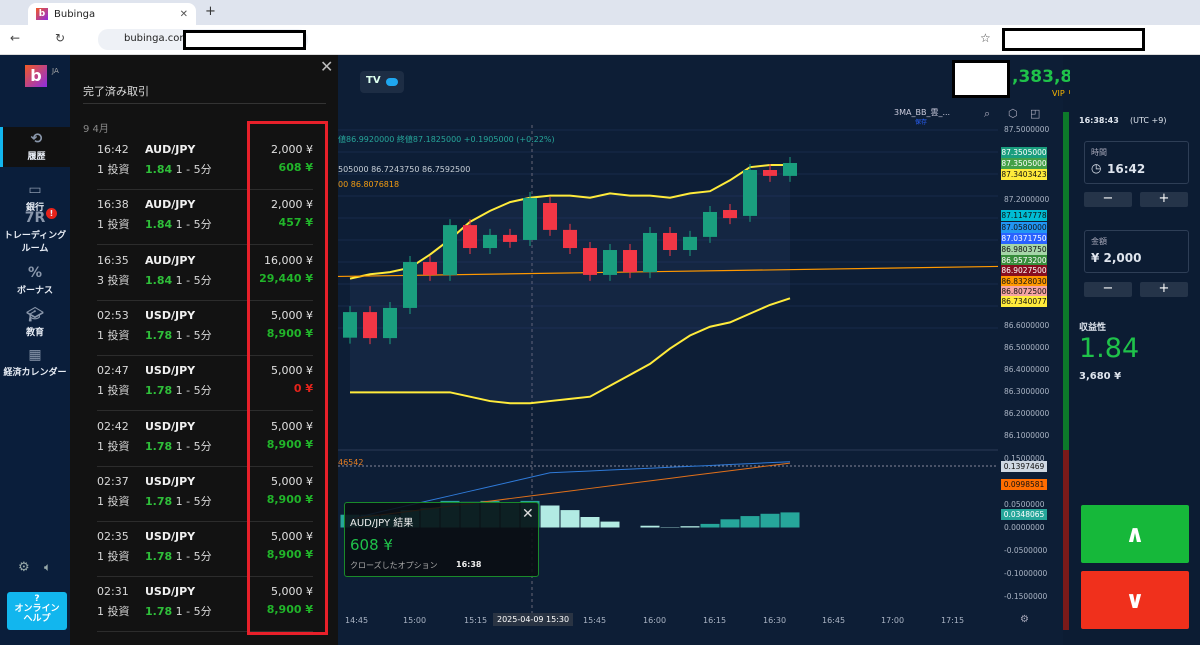 This screenshot has width=1200, height=645. I want to click on toast-time: 16:38, so click(469, 564).